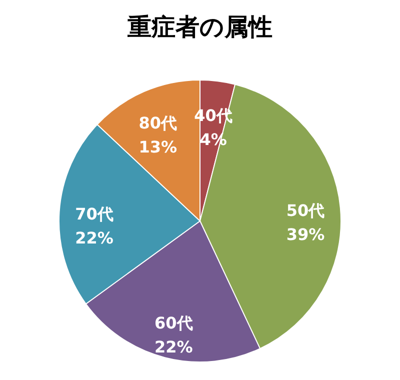 The height and width of the screenshot is (380, 400). Describe the element at coordinates (158, 147) in the screenshot. I see `data-label: 13%` at that location.